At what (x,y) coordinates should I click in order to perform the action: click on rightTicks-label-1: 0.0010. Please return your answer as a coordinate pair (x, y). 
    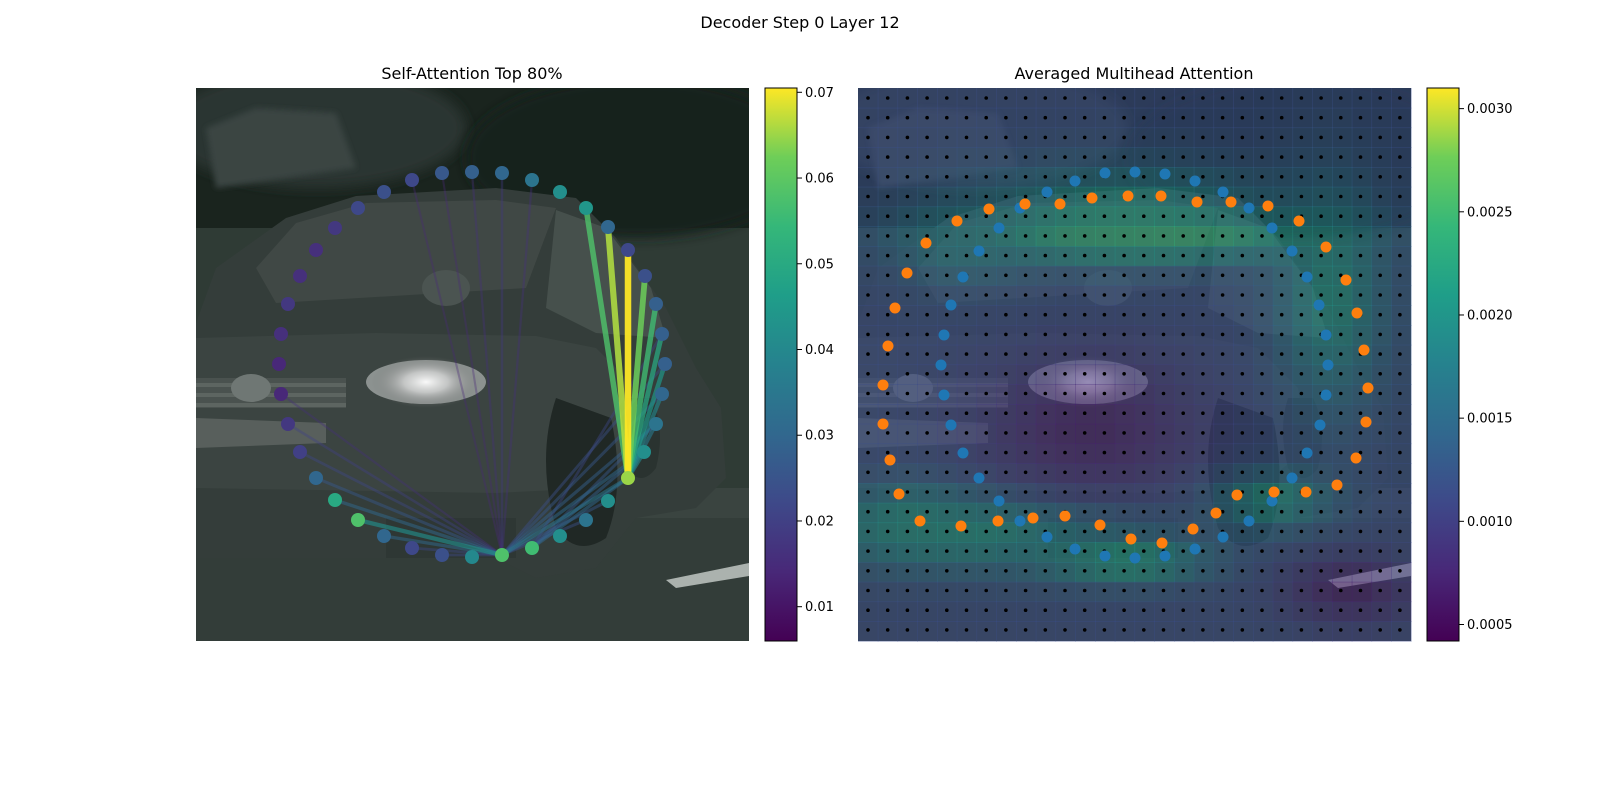
    Looking at the image, I should click on (1490, 522).